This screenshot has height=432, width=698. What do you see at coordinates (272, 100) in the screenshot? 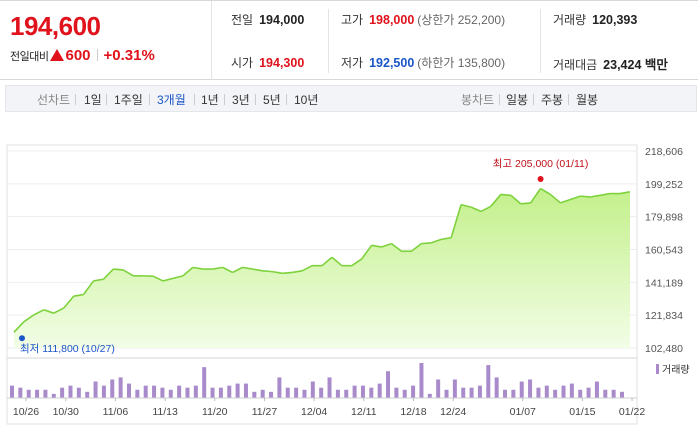
I see `range-5y: 5년` at bounding box center [272, 100].